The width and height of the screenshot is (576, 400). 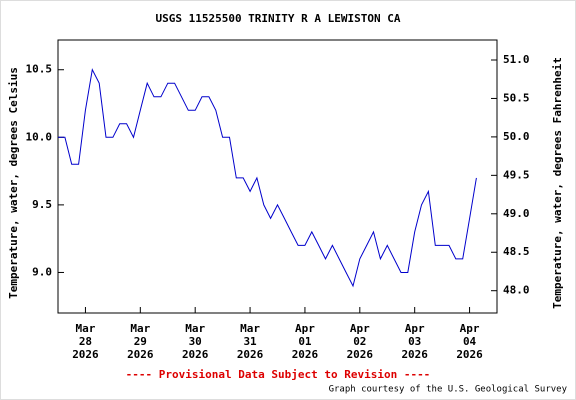 What do you see at coordinates (516, 251) in the screenshot?
I see `y2-tick-label: 48.5` at bounding box center [516, 251].